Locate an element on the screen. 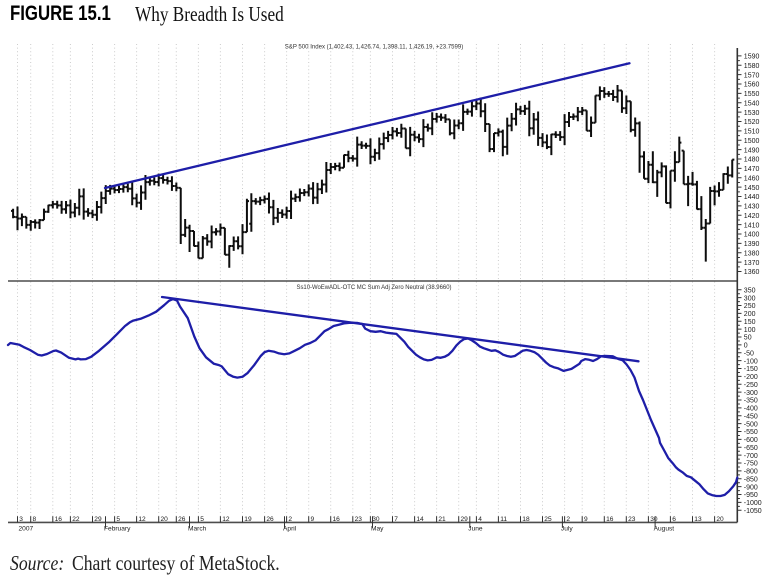 This screenshot has height=584, width=768. svg-text: 1460 is located at coordinates (752, 178).